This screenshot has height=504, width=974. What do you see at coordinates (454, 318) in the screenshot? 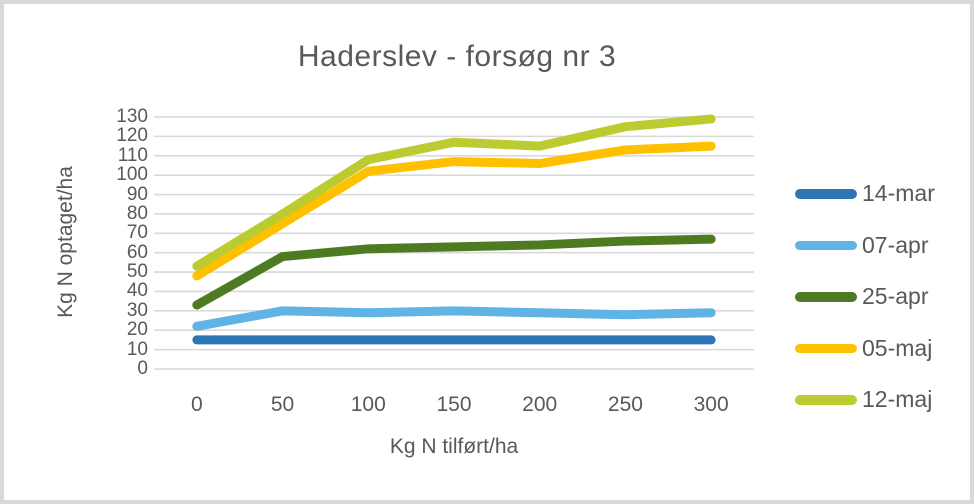
I see `series-line-07-apr` at bounding box center [454, 318].